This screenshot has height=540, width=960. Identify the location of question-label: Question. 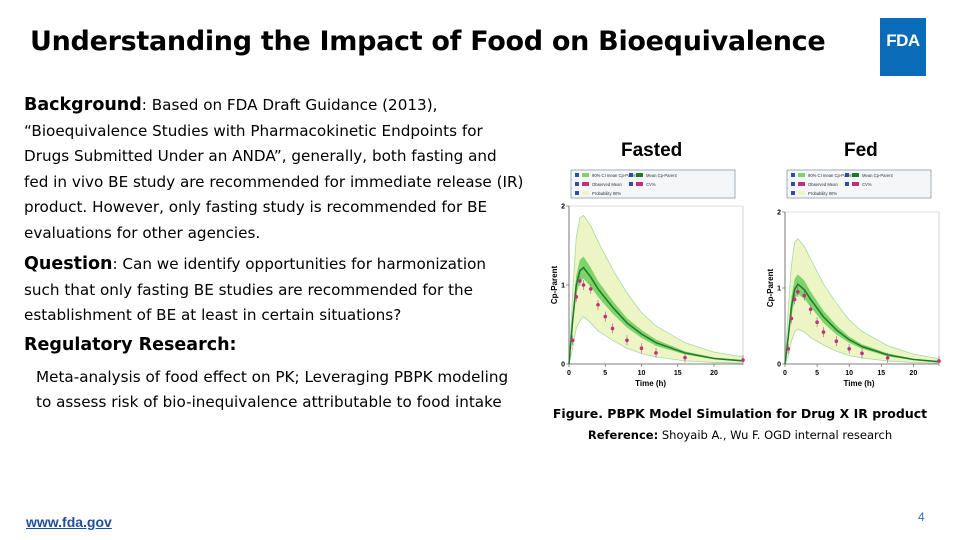
(68, 264).